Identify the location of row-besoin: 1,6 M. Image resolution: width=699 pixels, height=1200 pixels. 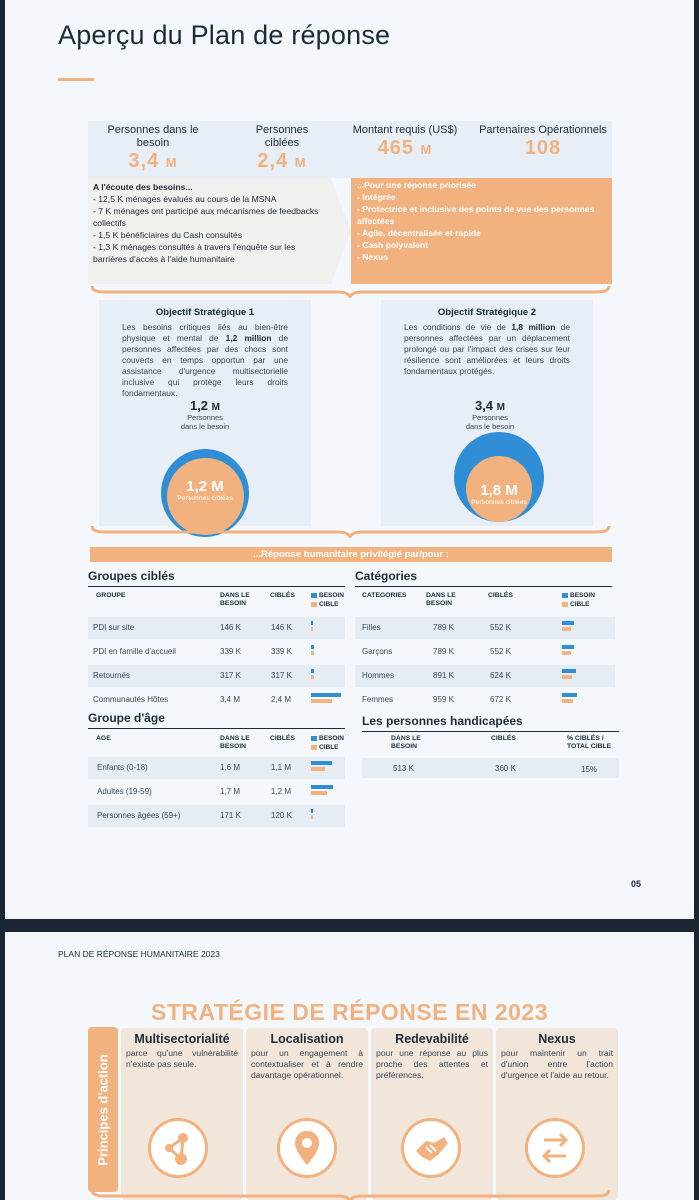
(230, 767).